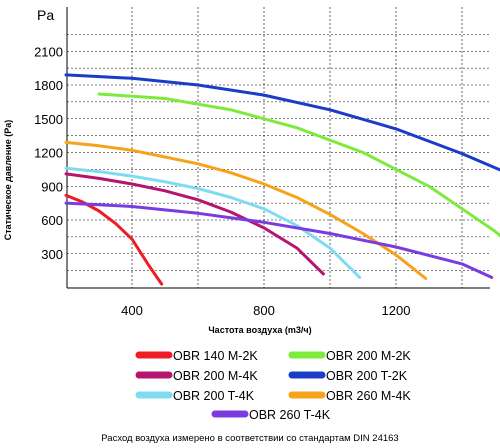 Image resolution: width=500 pixels, height=448 pixels. What do you see at coordinates (264, 310) in the screenshot?
I see `x-tick-label: 800` at bounding box center [264, 310].